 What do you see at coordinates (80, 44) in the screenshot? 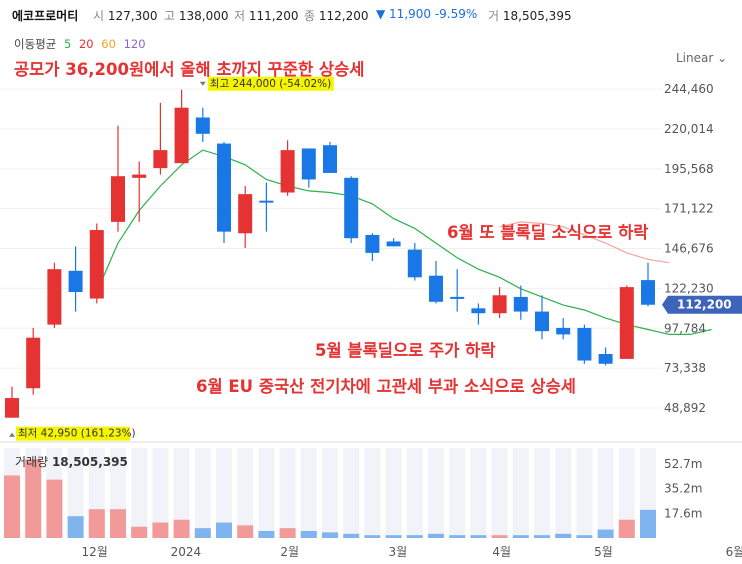
I see `moving-average-legend: 이동평균 5 20 60 120` at bounding box center [80, 44].